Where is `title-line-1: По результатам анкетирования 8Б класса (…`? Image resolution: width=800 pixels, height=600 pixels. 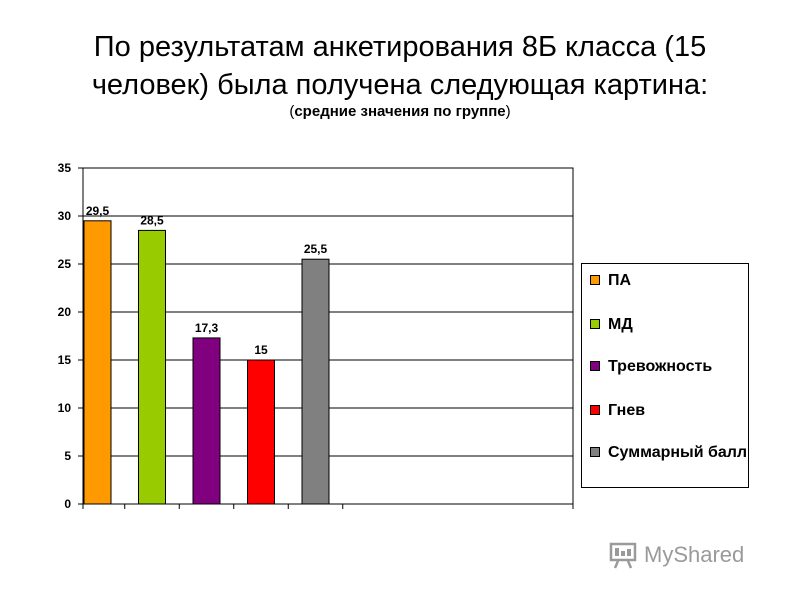 title-line-1: По результатам анкетирования 8Б класса (… is located at coordinates (400, 47).